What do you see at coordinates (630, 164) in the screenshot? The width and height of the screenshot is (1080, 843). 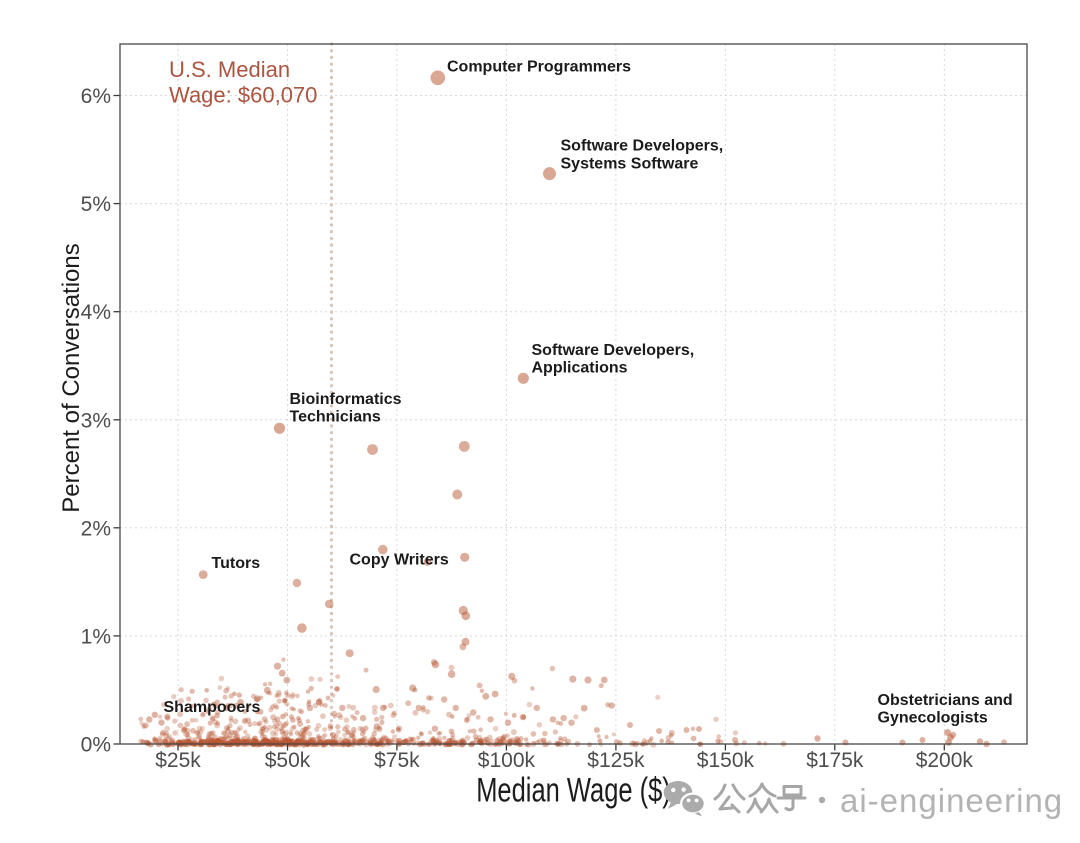 I see `svg-text: Systems Software` at bounding box center [630, 164].